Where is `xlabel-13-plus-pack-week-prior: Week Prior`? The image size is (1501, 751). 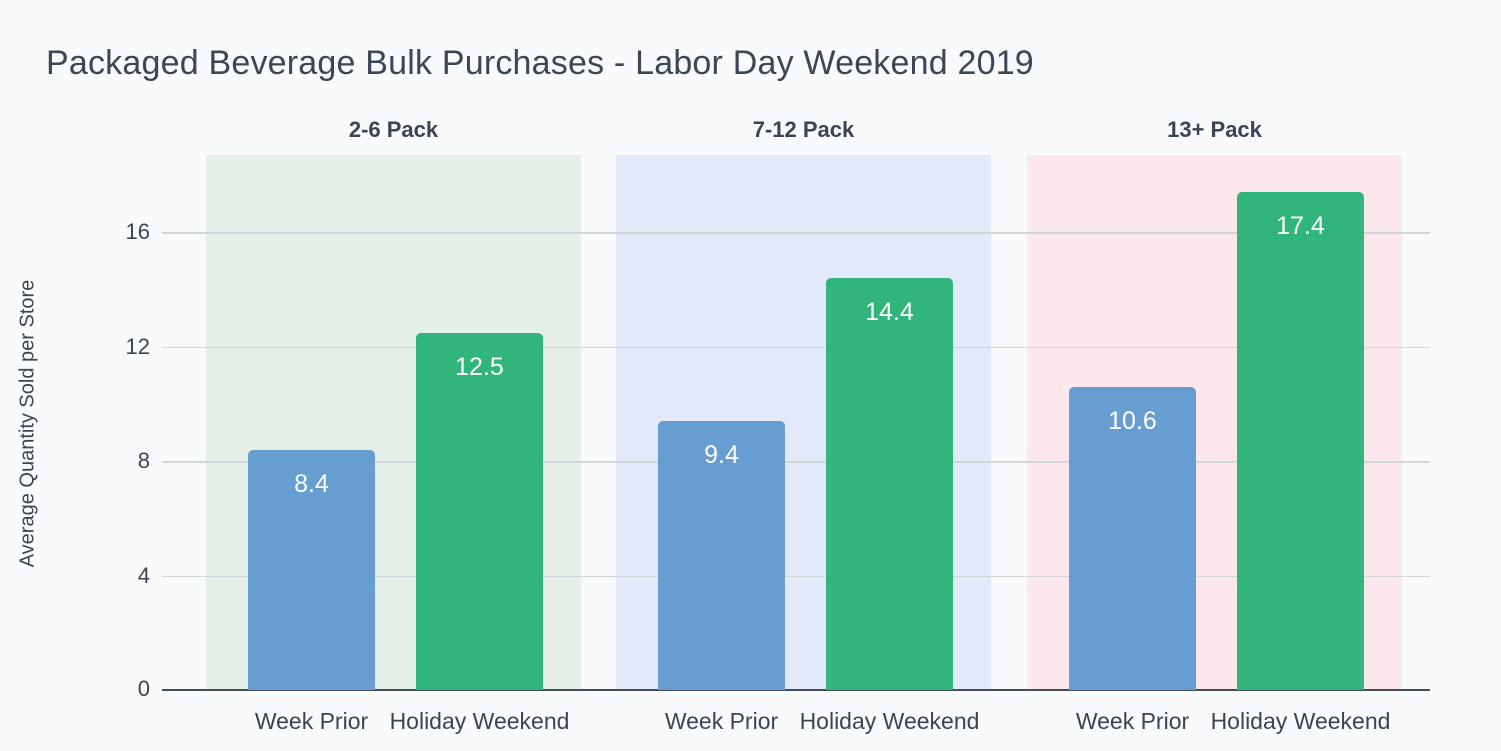 xlabel-13-plus-pack-week-prior: Week Prior is located at coordinates (1132, 721).